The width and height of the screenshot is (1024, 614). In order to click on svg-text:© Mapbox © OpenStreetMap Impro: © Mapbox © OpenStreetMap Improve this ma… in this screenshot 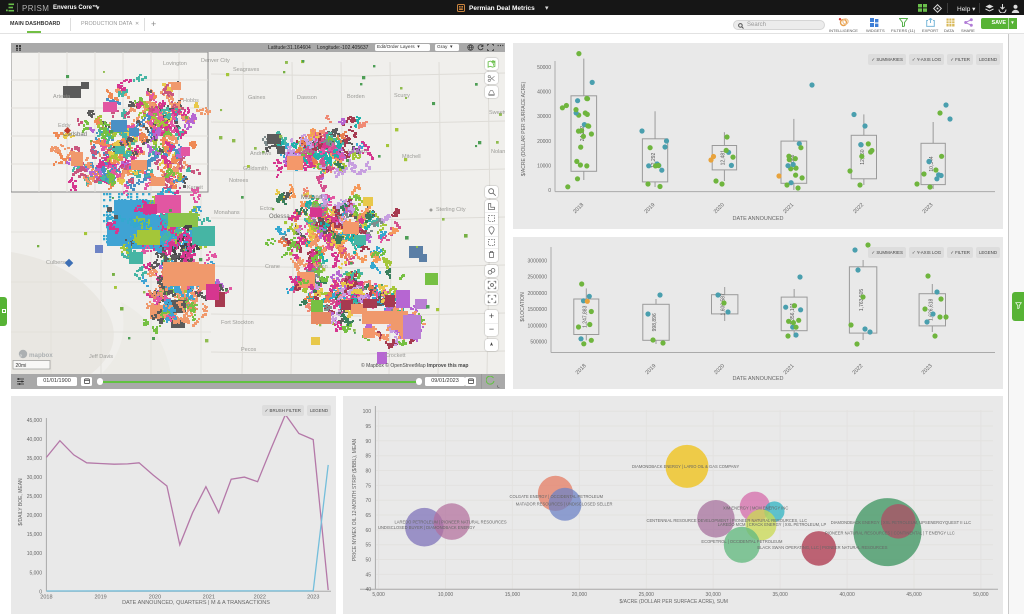, I will do `click(414, 365)`.